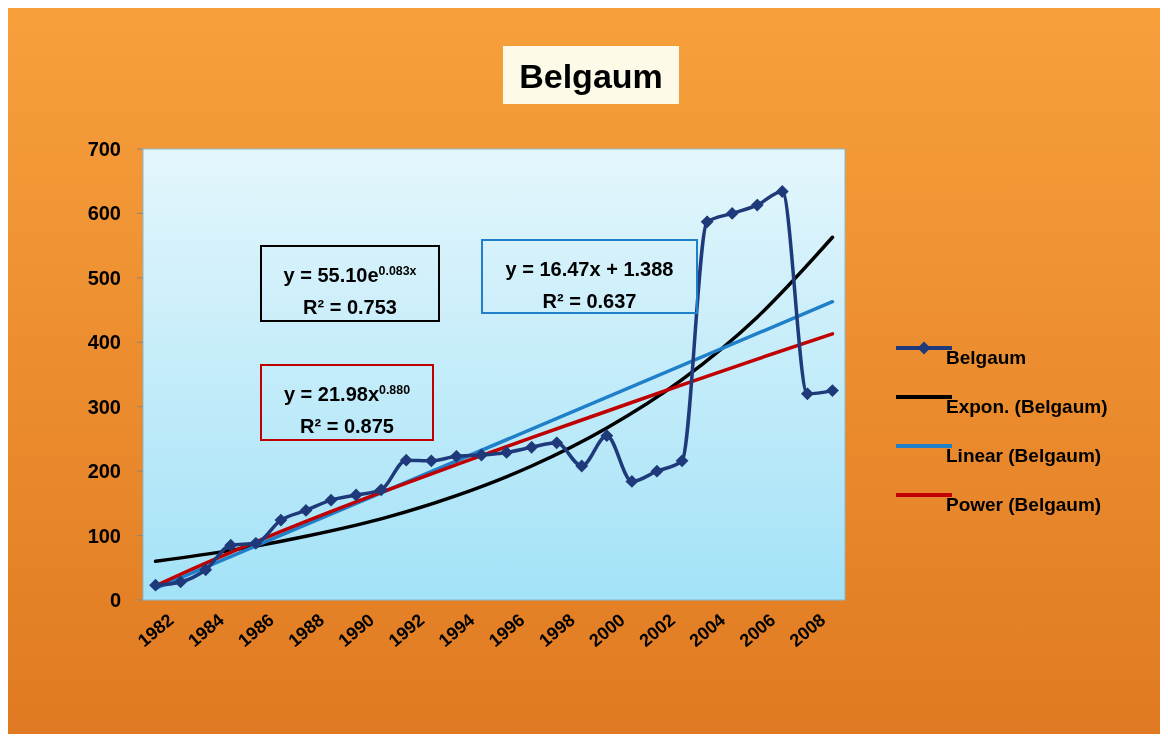 This screenshot has width=1168, height=742. What do you see at coordinates (986, 357) in the screenshot?
I see `legend-label: Belgaum` at bounding box center [986, 357].